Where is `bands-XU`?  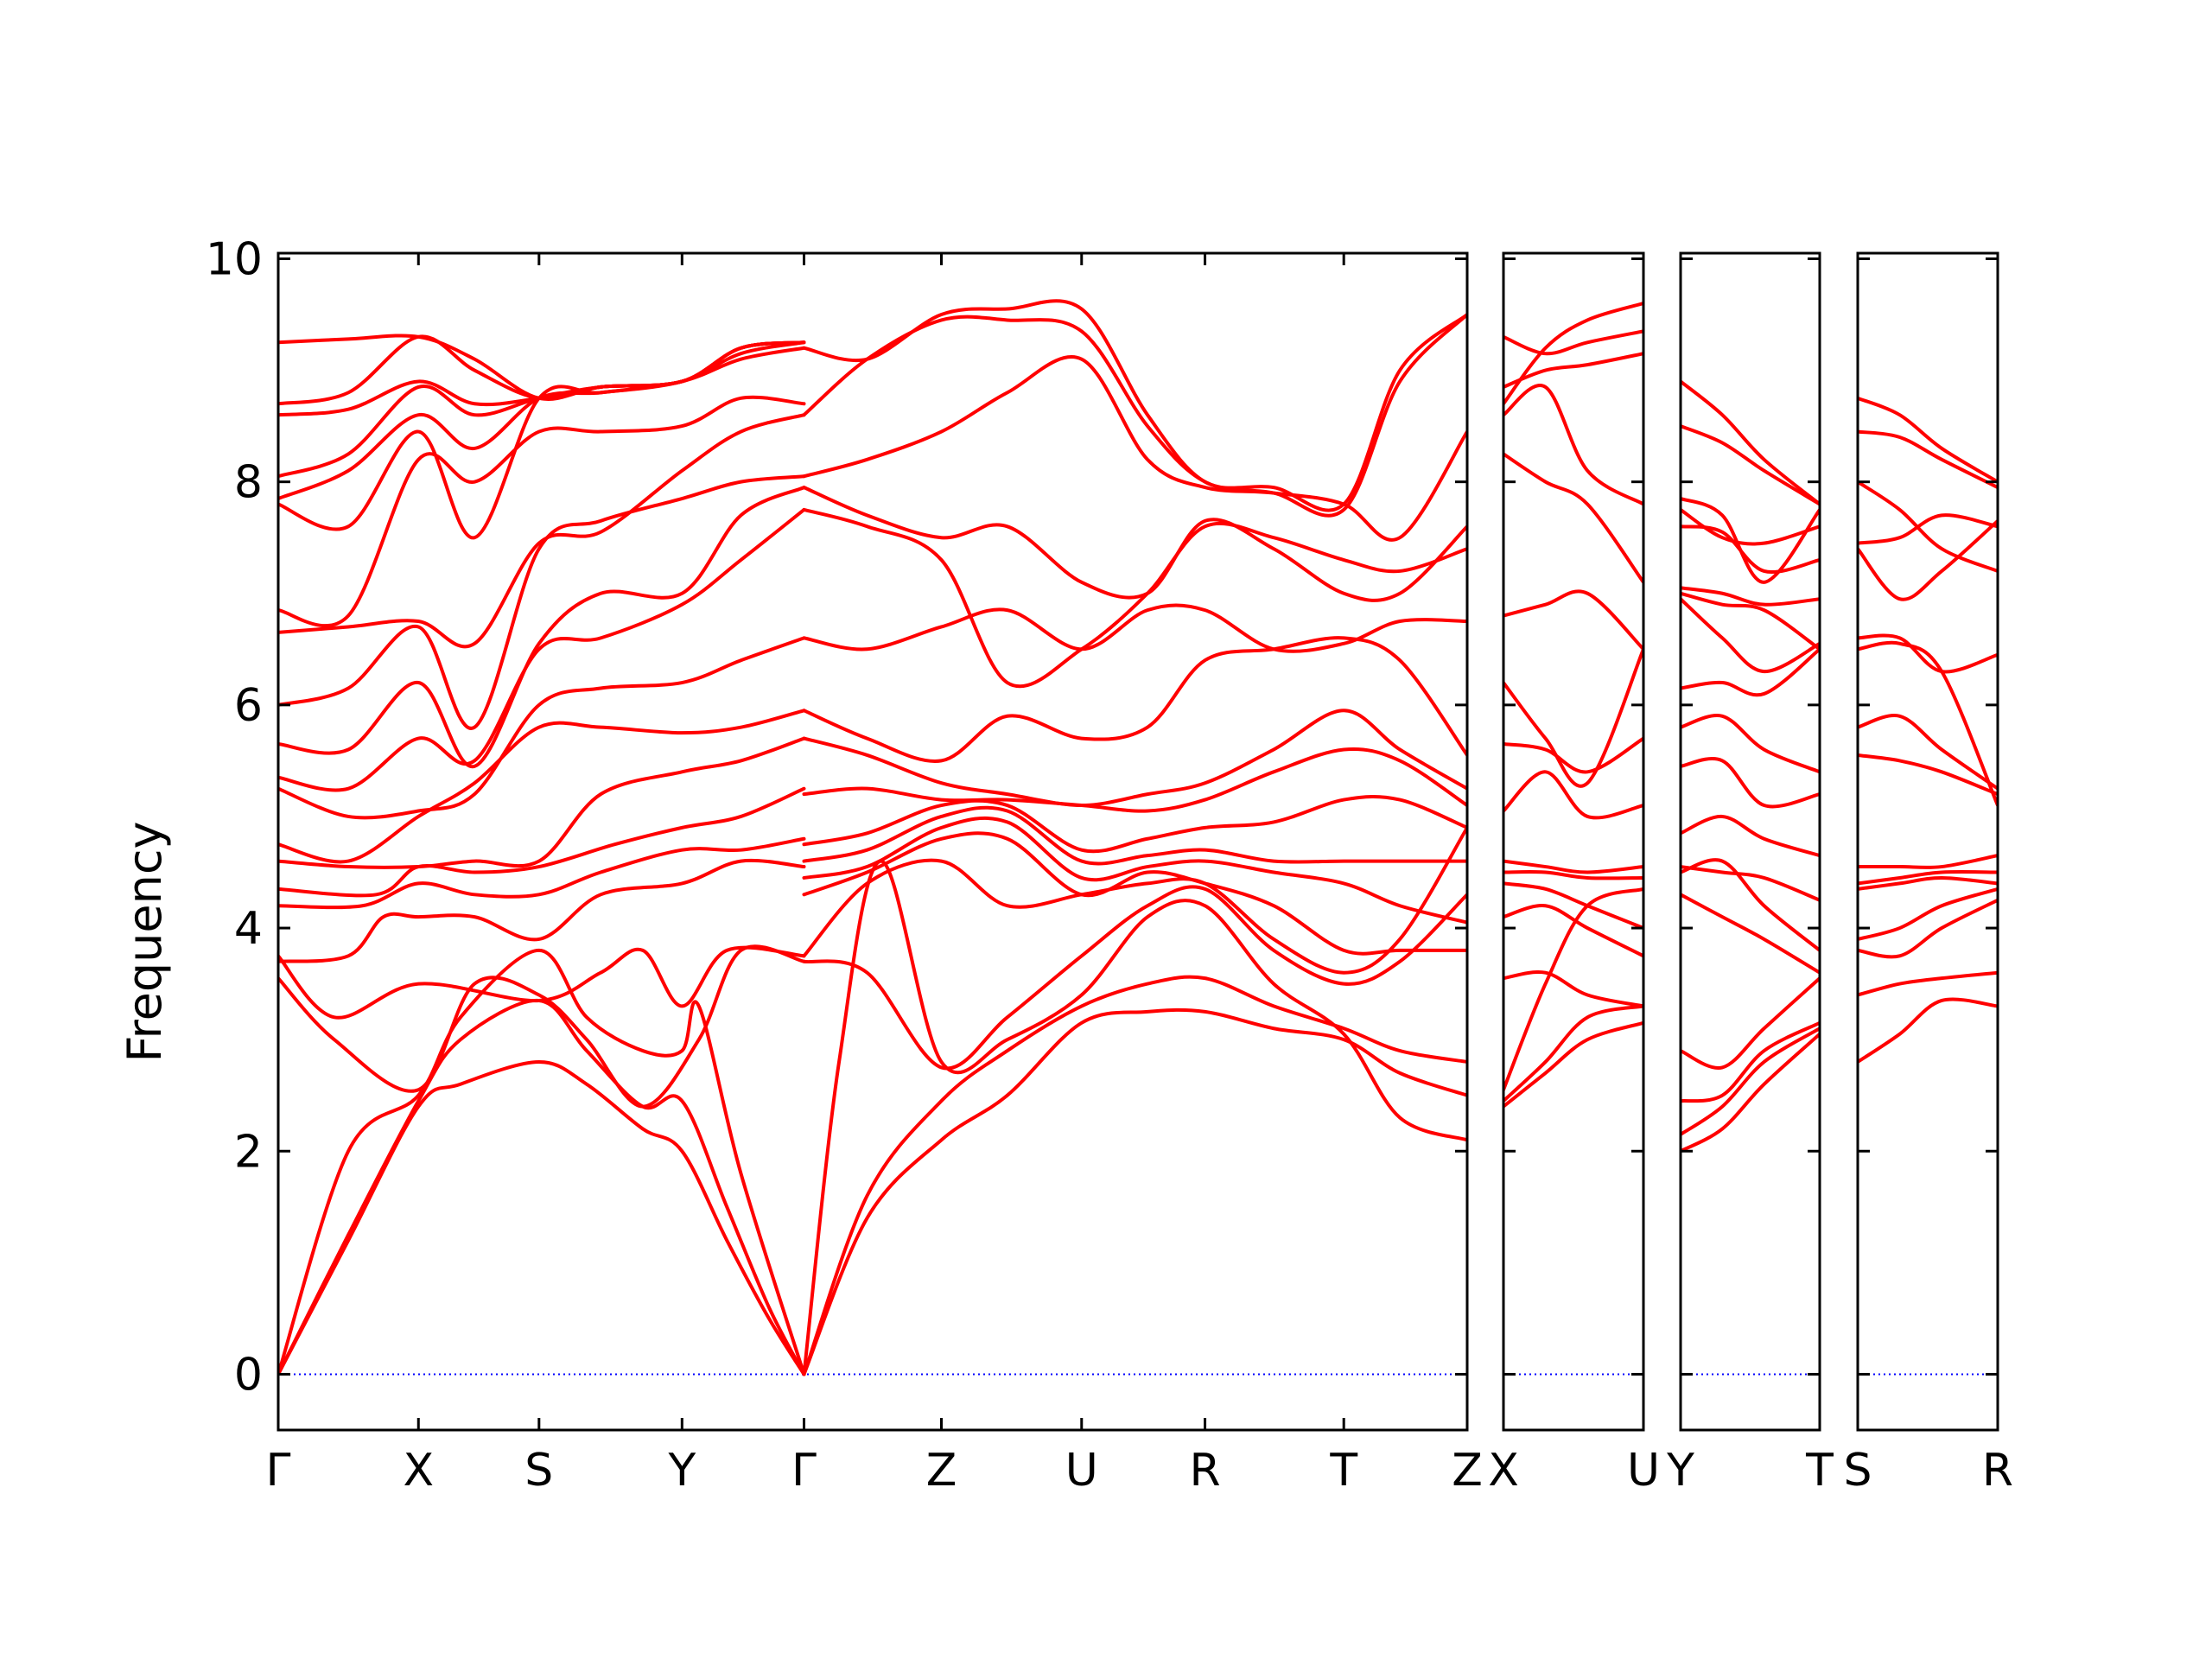
bands-XU is located at coordinates (1573, 705).